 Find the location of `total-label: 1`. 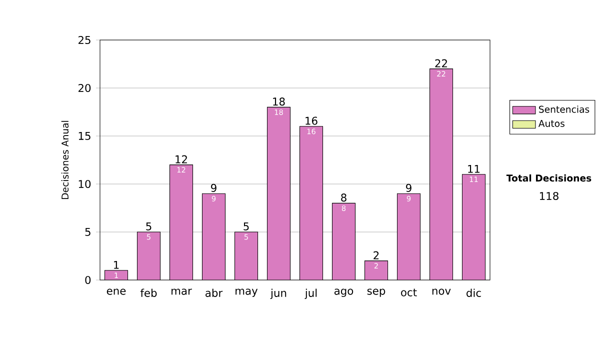

total-label: 1 is located at coordinates (116, 265).